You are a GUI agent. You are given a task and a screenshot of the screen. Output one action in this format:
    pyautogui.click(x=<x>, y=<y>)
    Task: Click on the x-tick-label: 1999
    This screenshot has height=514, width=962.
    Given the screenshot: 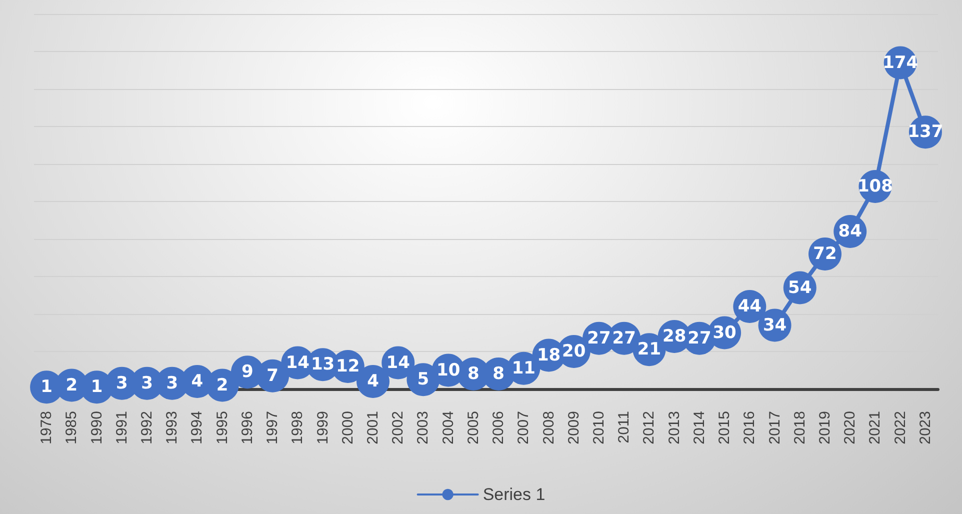 What is the action you would take?
    pyautogui.click(x=323, y=427)
    